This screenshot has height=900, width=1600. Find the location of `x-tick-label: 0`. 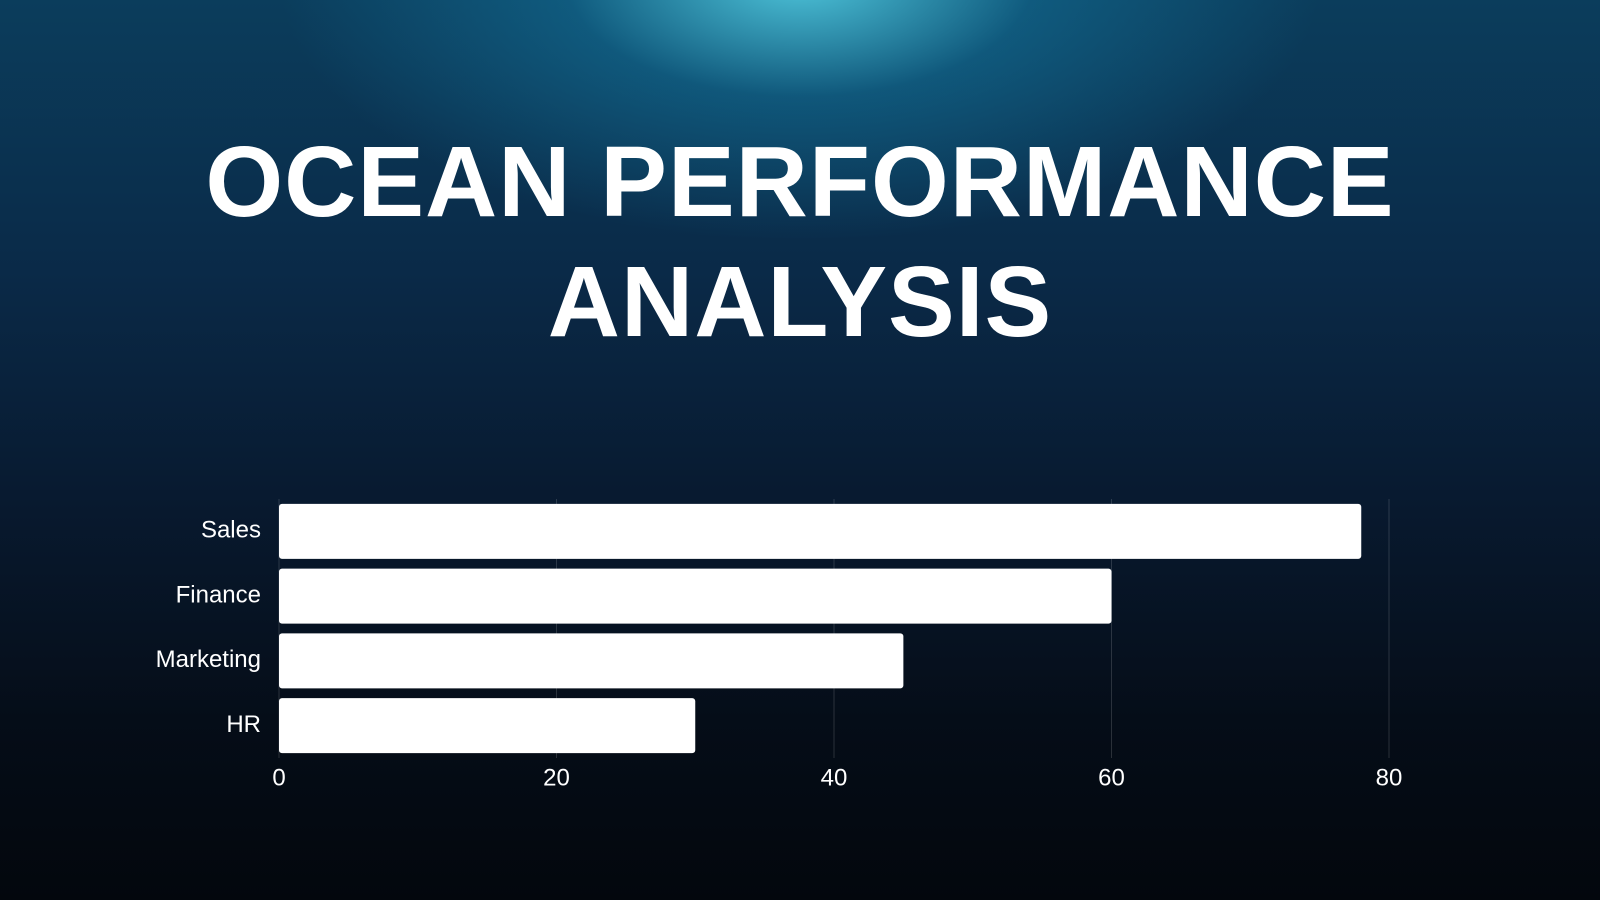

x-tick-label: 0 is located at coordinates (278, 777).